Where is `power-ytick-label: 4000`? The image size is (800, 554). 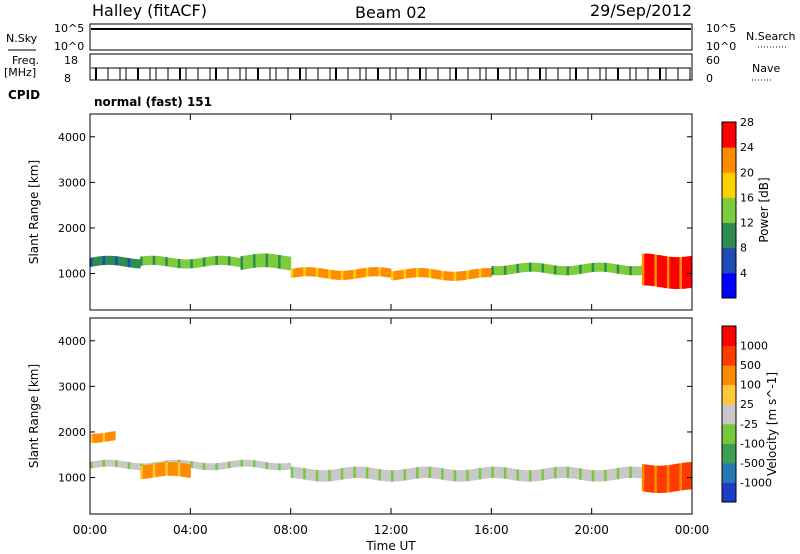
power-ytick-label: 4000 is located at coordinates (72, 137).